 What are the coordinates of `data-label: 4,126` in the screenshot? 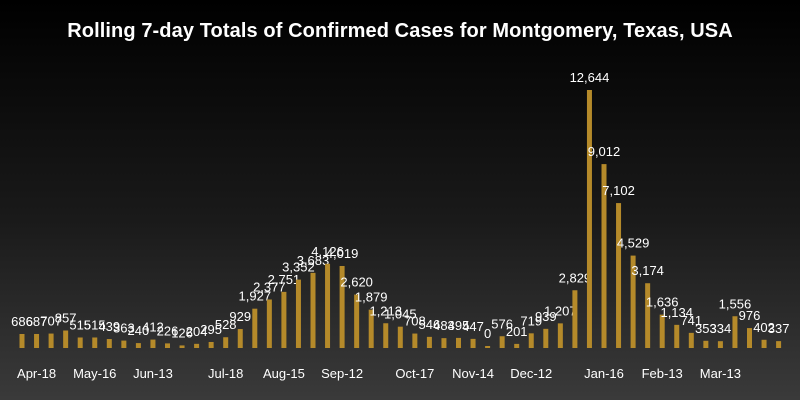 It's located at (327, 251).